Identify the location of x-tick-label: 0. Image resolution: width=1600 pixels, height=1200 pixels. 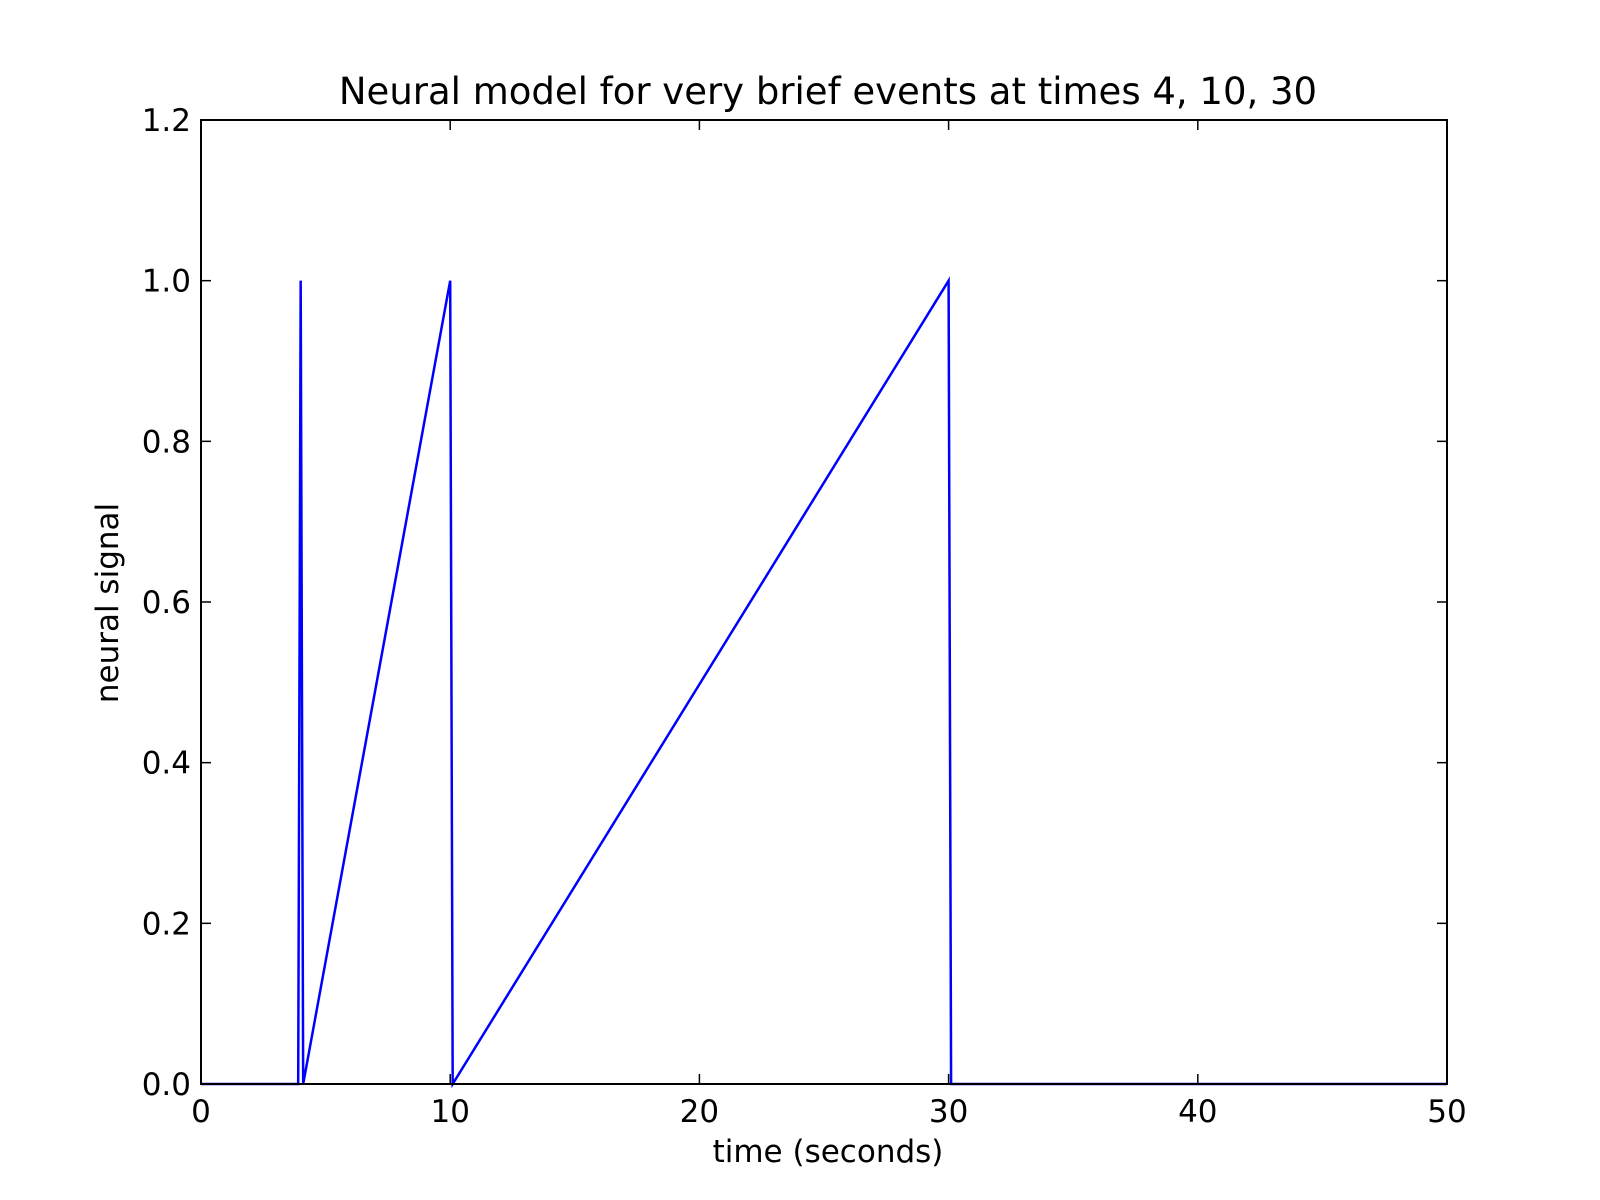
(201, 1112).